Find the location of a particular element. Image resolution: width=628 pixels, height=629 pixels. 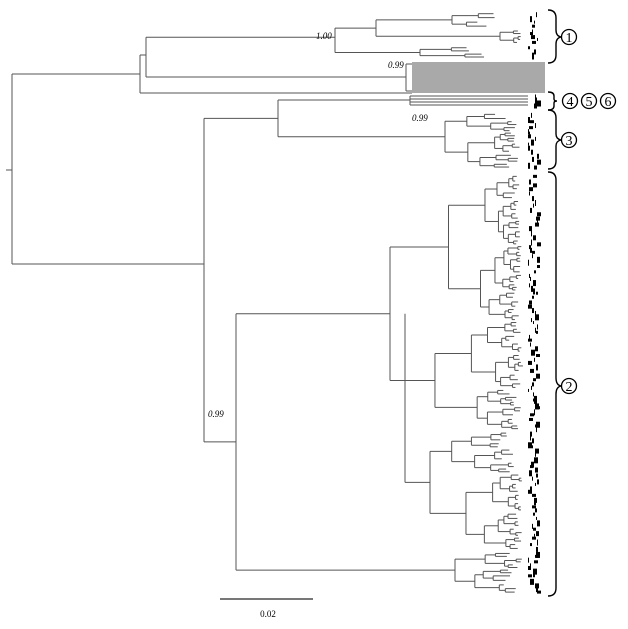

scale-bar-label: 0.02 is located at coordinates (268, 614).